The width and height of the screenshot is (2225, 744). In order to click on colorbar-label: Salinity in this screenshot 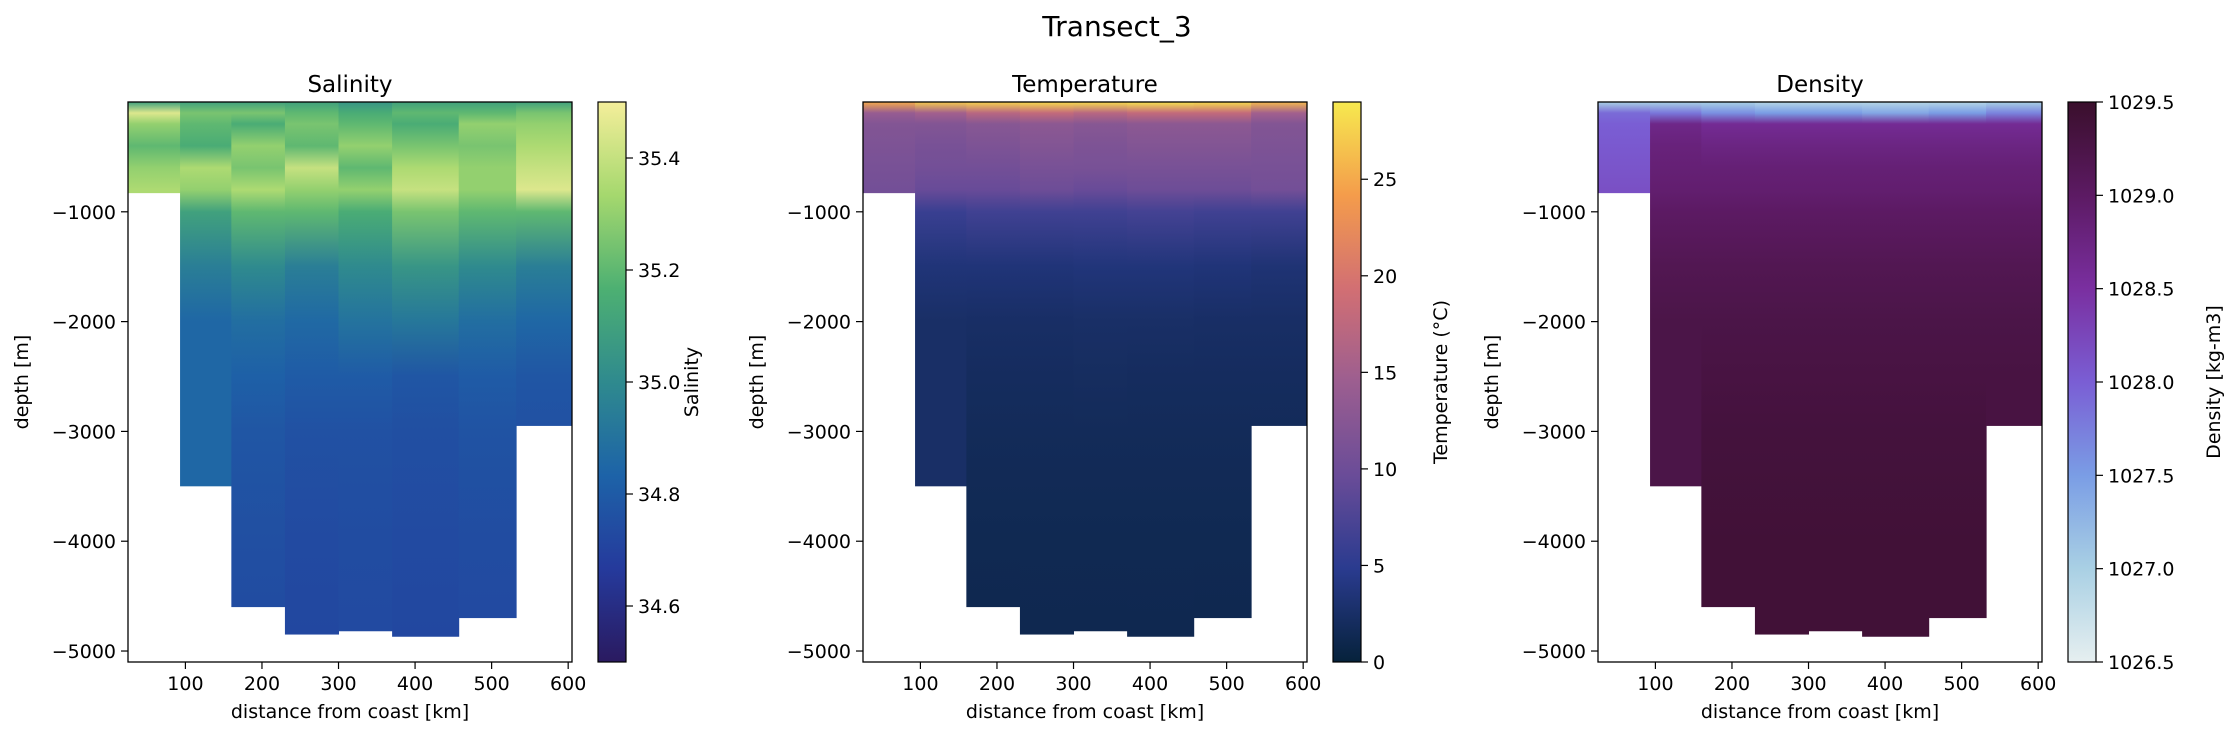, I will do `click(692, 382)`.